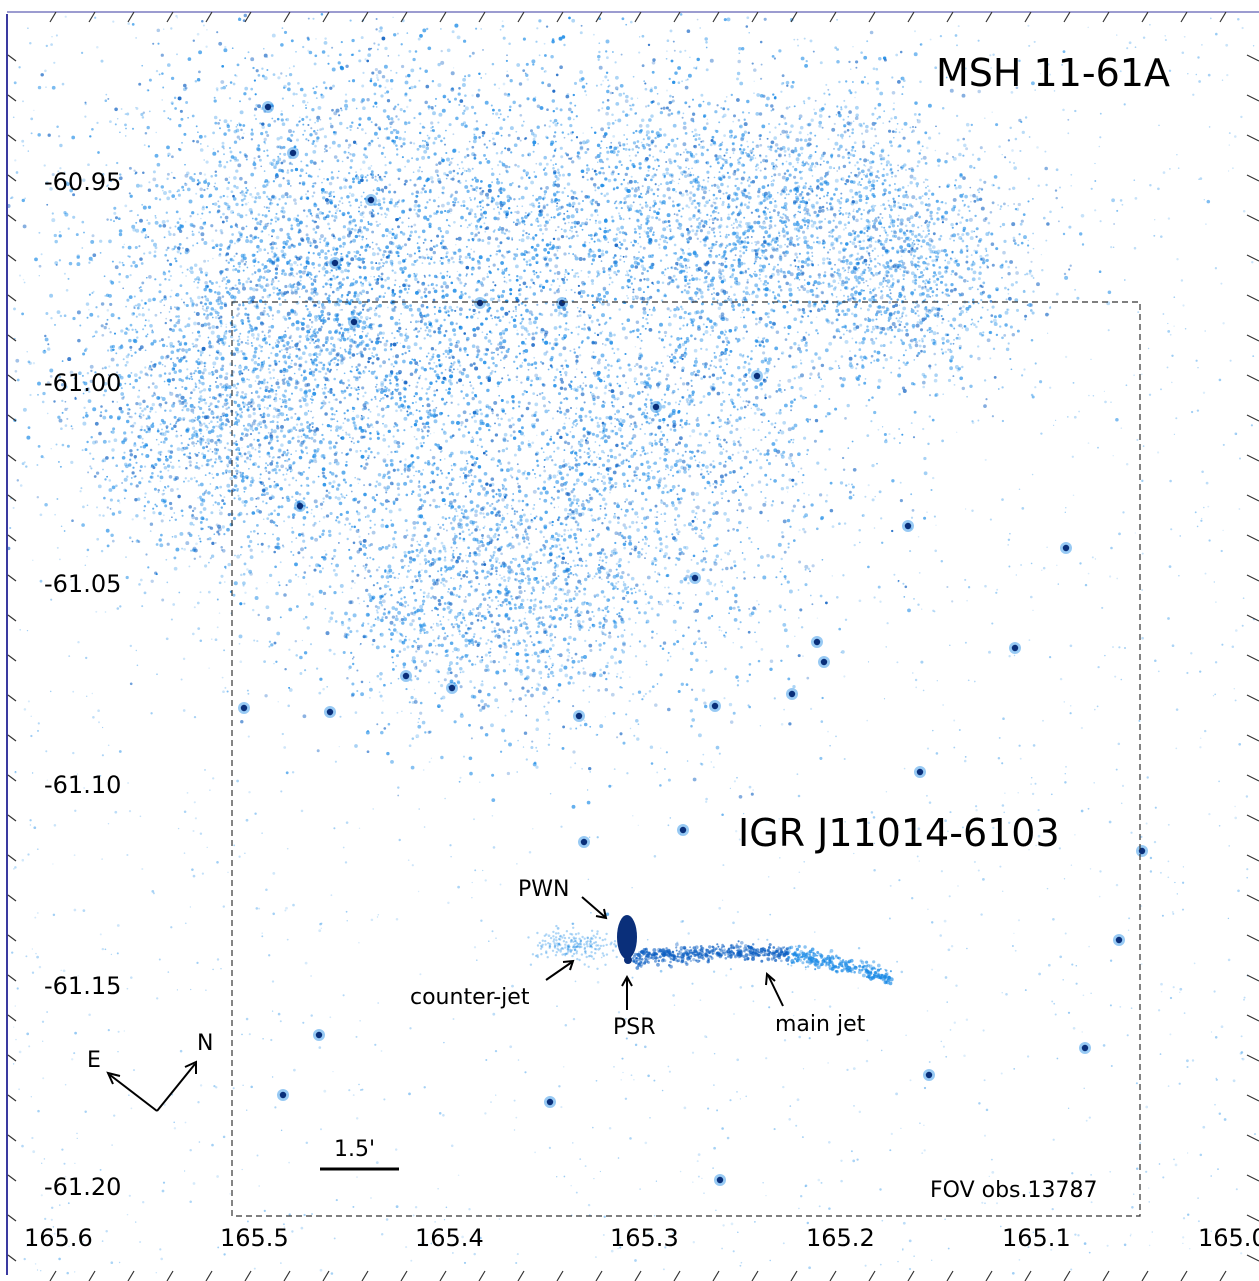 The width and height of the screenshot is (1259, 1281). What do you see at coordinates (1228, 1238) in the screenshot?
I see `ra-tick-label: 165.0` at bounding box center [1228, 1238].